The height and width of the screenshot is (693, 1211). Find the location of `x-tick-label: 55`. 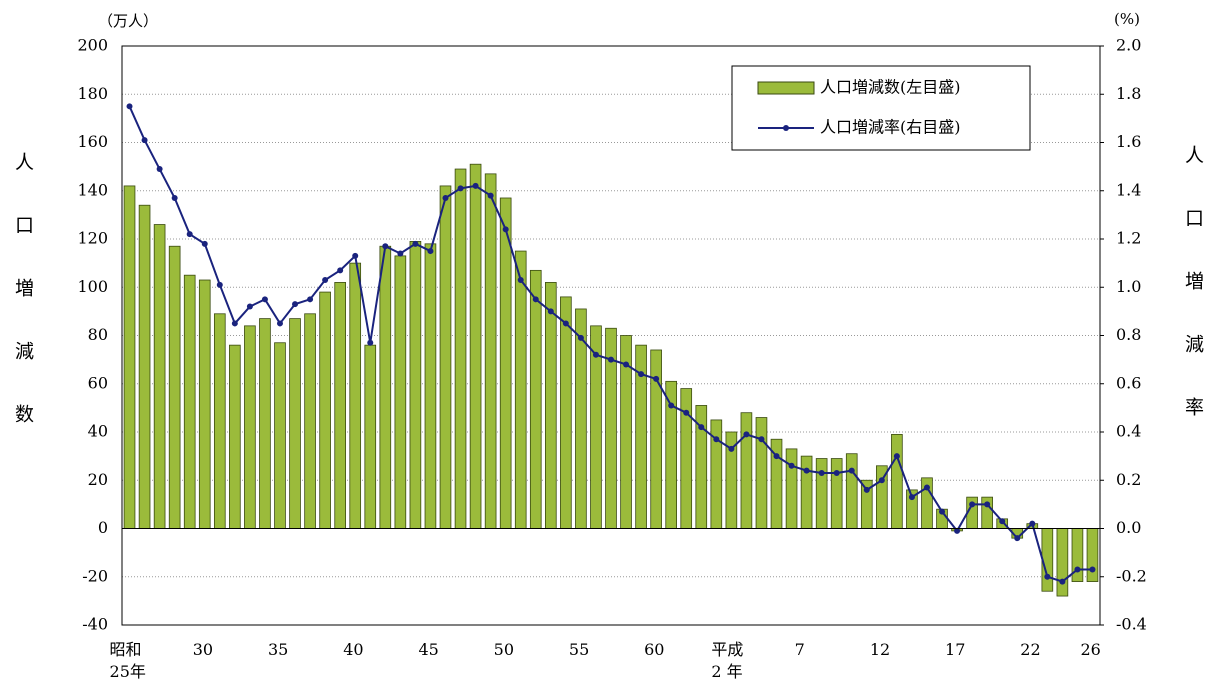

x-tick-label: 55 is located at coordinates (579, 649).